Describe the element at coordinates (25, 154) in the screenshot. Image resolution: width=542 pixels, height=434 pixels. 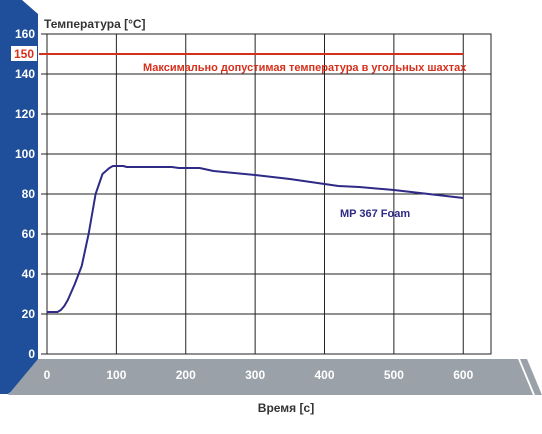
I see `y-tick-label: 100` at that location.